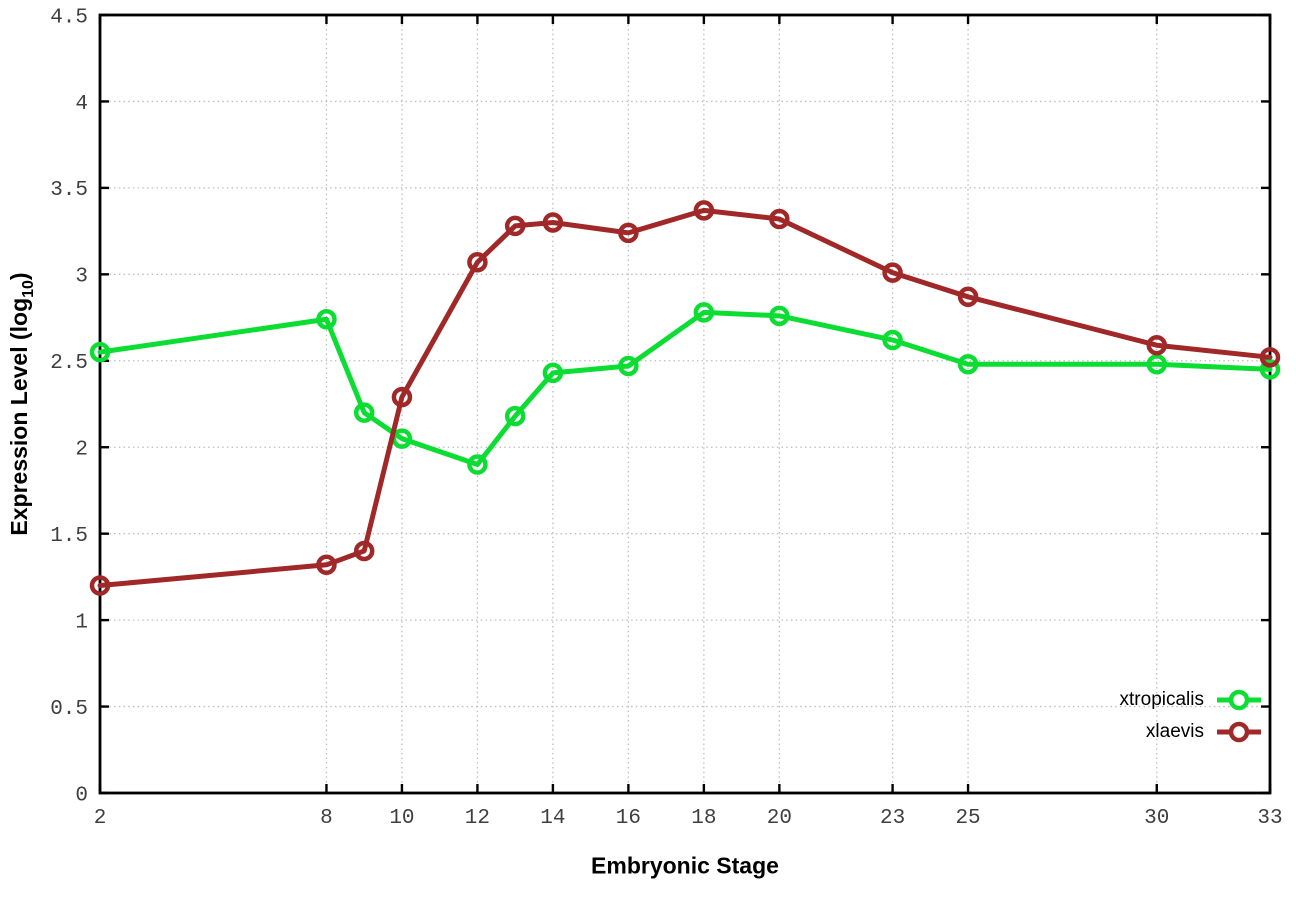  Describe the element at coordinates (688, 818) in the screenshot. I see `x-tick-labels: 2 8 10 12 14 16 18 20 23 25 30 33` at that location.